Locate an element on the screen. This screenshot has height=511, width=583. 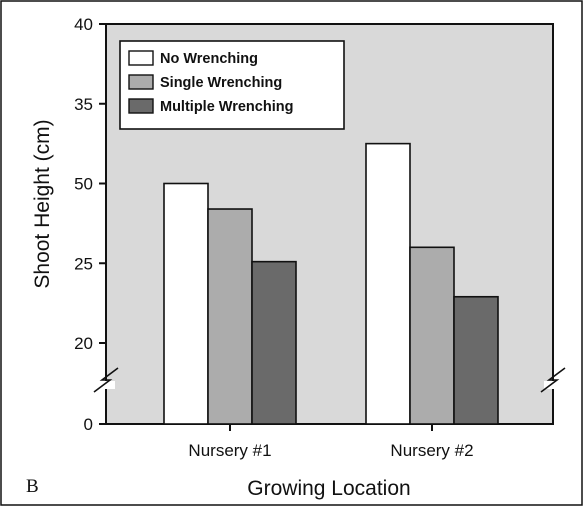
legend-box is located at coordinates (232, 85).